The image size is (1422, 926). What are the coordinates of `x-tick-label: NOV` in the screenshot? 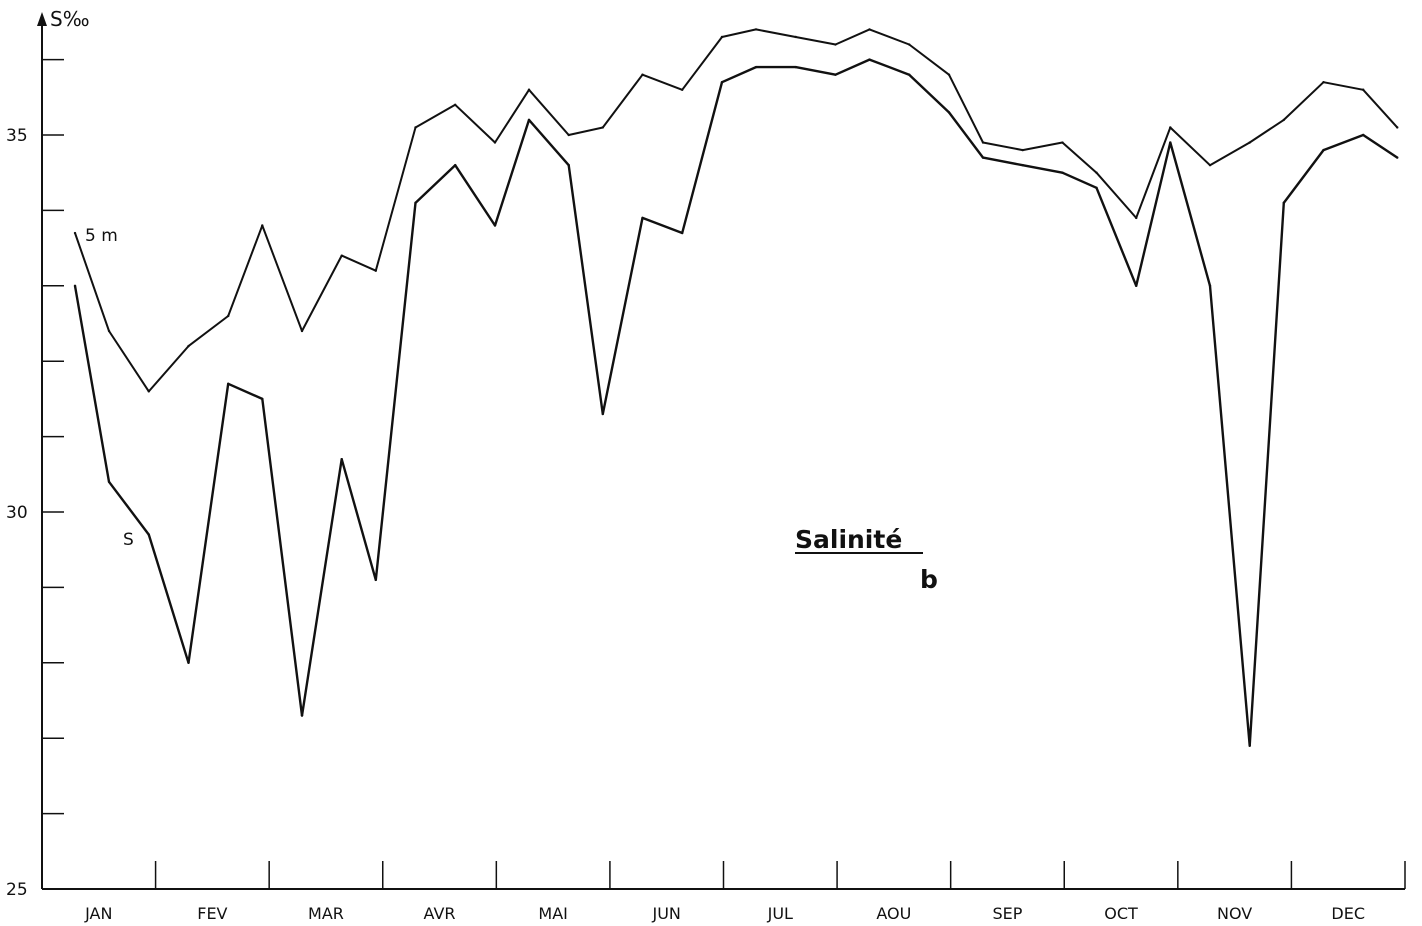 It's located at (1234, 913).